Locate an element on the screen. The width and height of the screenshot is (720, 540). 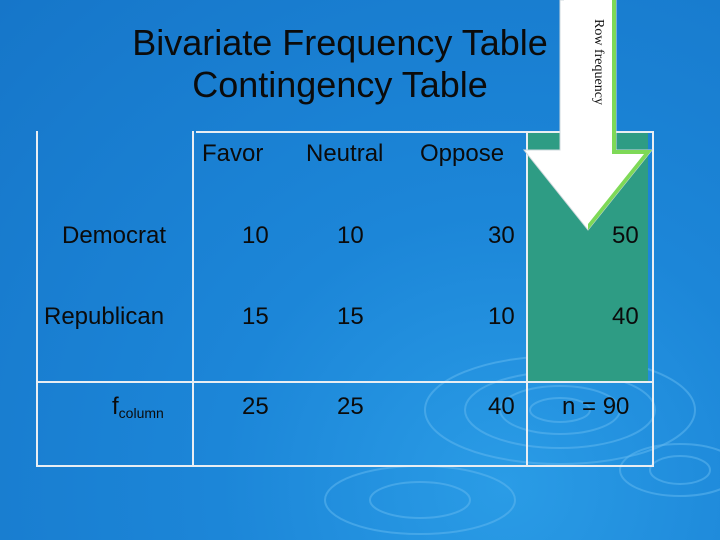
cell-total-neutral: 25 is located at coordinates (350, 406).